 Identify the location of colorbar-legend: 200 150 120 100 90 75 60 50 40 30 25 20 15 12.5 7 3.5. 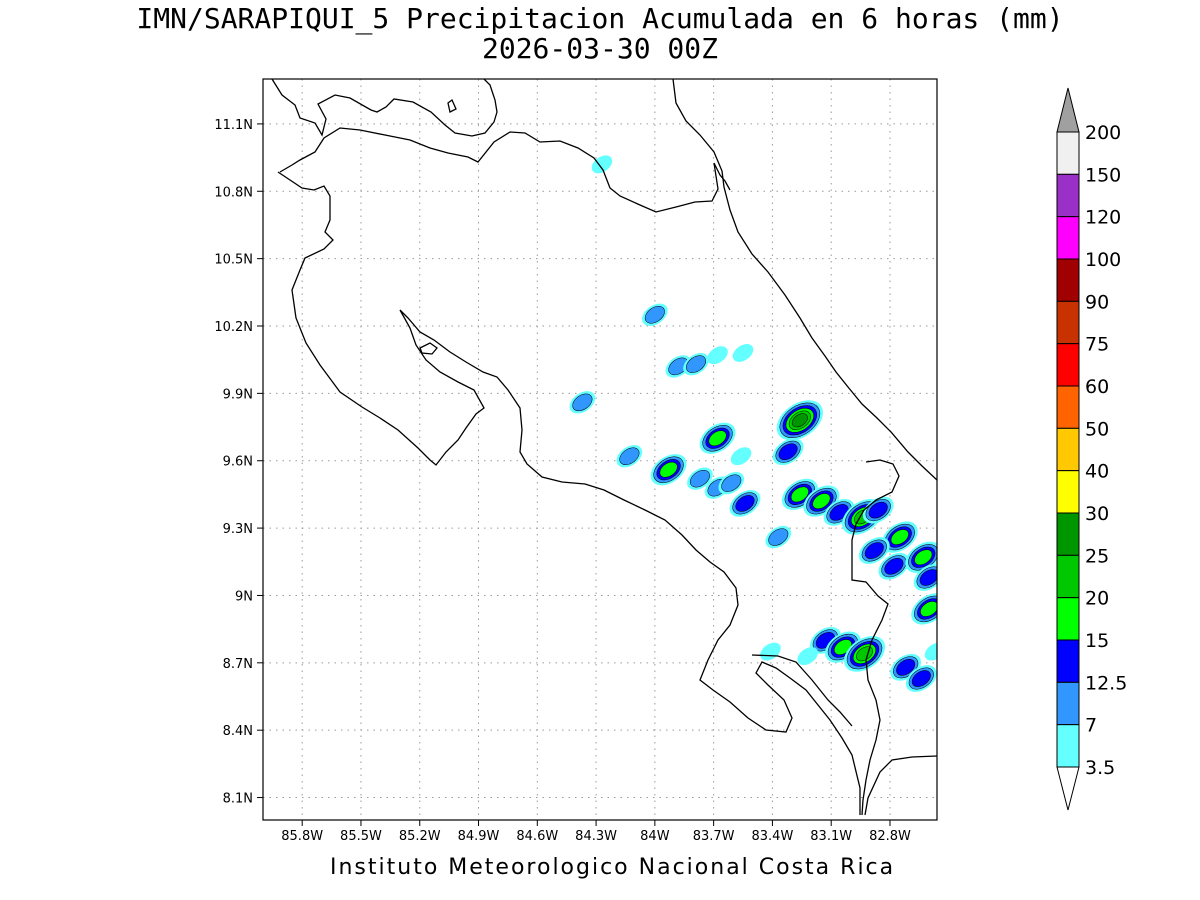
(1091, 449).